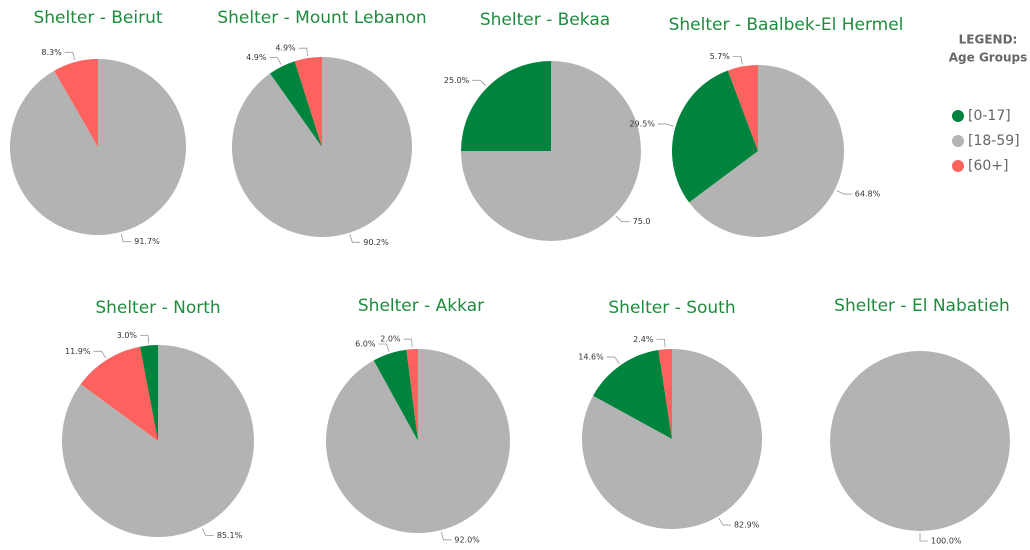 Image resolution: width=1030 pixels, height=550 pixels. Describe the element at coordinates (376, 242) in the screenshot. I see `data-label: 90.2%` at that location.